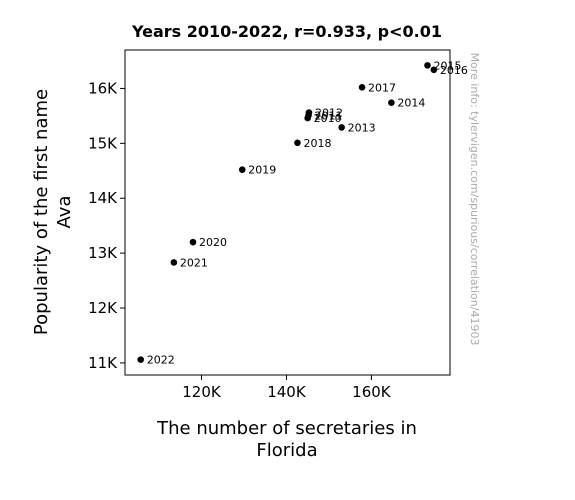 This screenshot has height=500, width=575. What do you see at coordinates (372, 392) in the screenshot?
I see `x-tick-label: 160K` at bounding box center [372, 392].